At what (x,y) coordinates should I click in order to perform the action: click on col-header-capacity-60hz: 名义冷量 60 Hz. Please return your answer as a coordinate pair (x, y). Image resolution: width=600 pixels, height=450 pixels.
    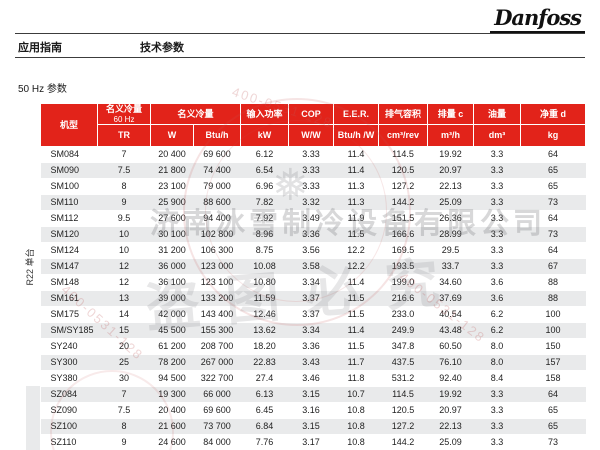
    Looking at the image, I should click on (124, 114).